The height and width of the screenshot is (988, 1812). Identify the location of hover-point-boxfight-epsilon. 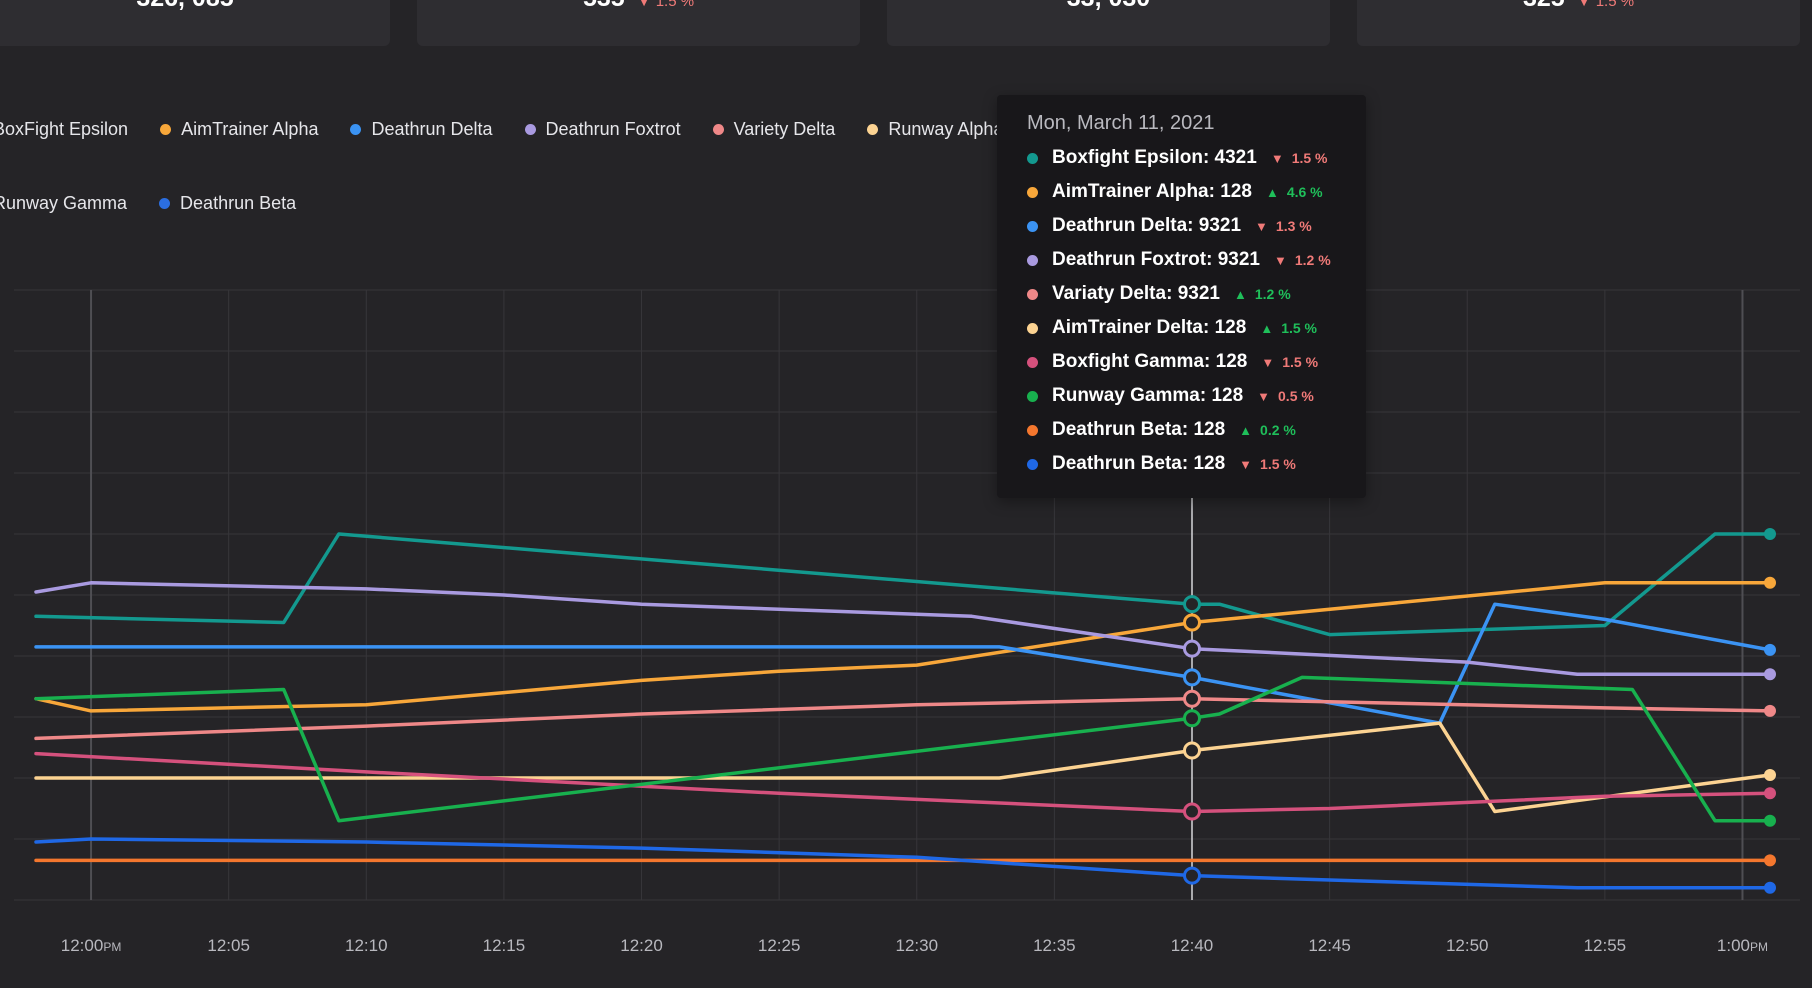
(1192, 604).